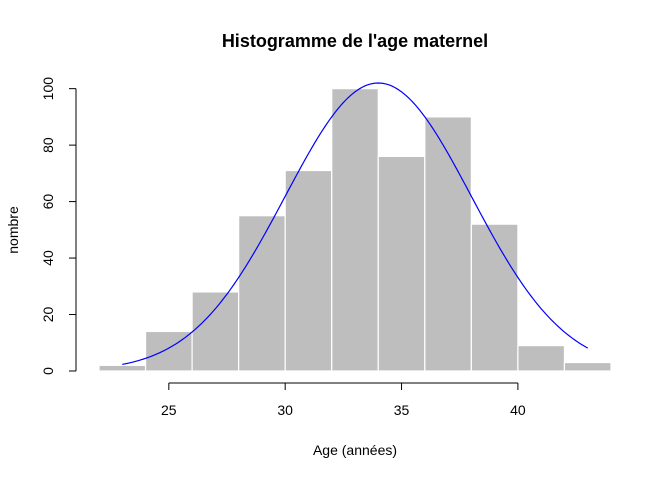  What do you see at coordinates (169, 410) in the screenshot?
I see `x-tick-label: 25` at bounding box center [169, 410].